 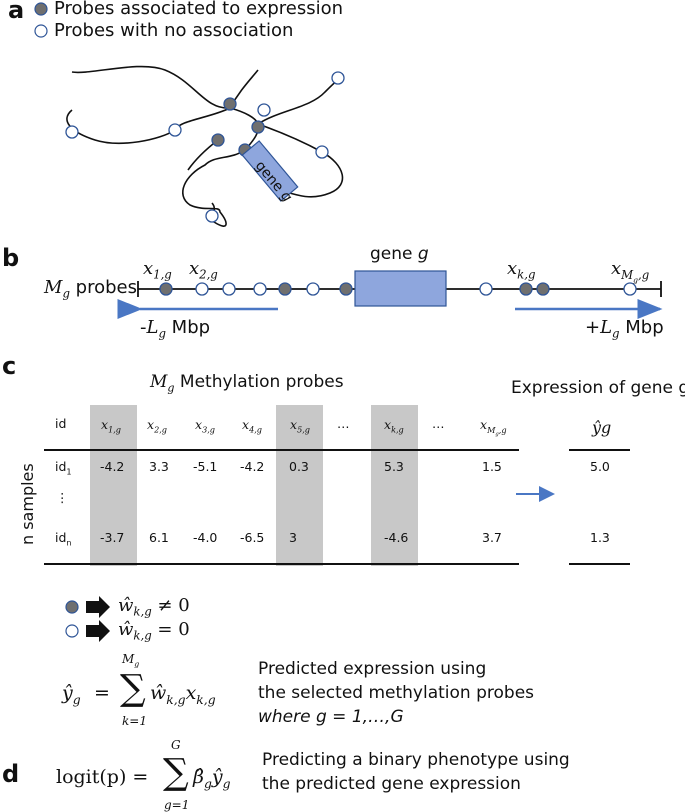 I want to click on panel-b-gene-label: gene g, so click(x=399, y=254).